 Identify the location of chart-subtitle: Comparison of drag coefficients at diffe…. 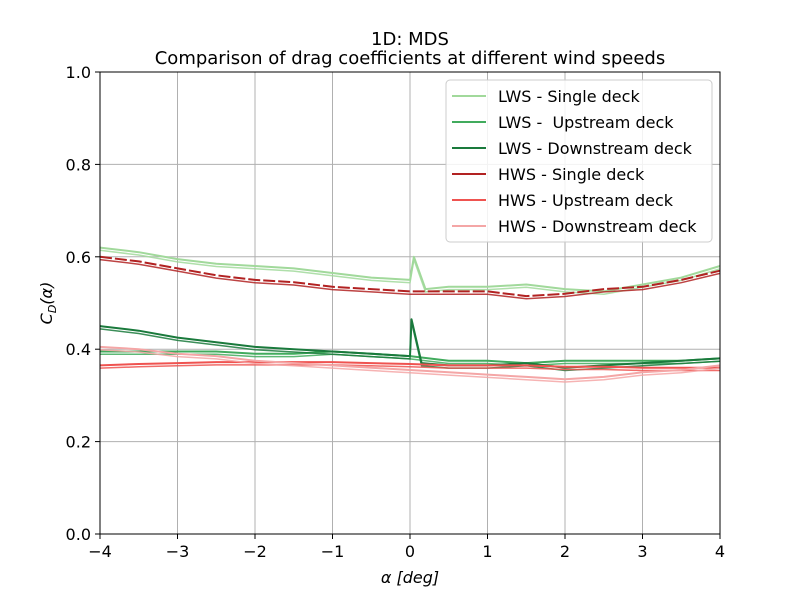
(410, 58).